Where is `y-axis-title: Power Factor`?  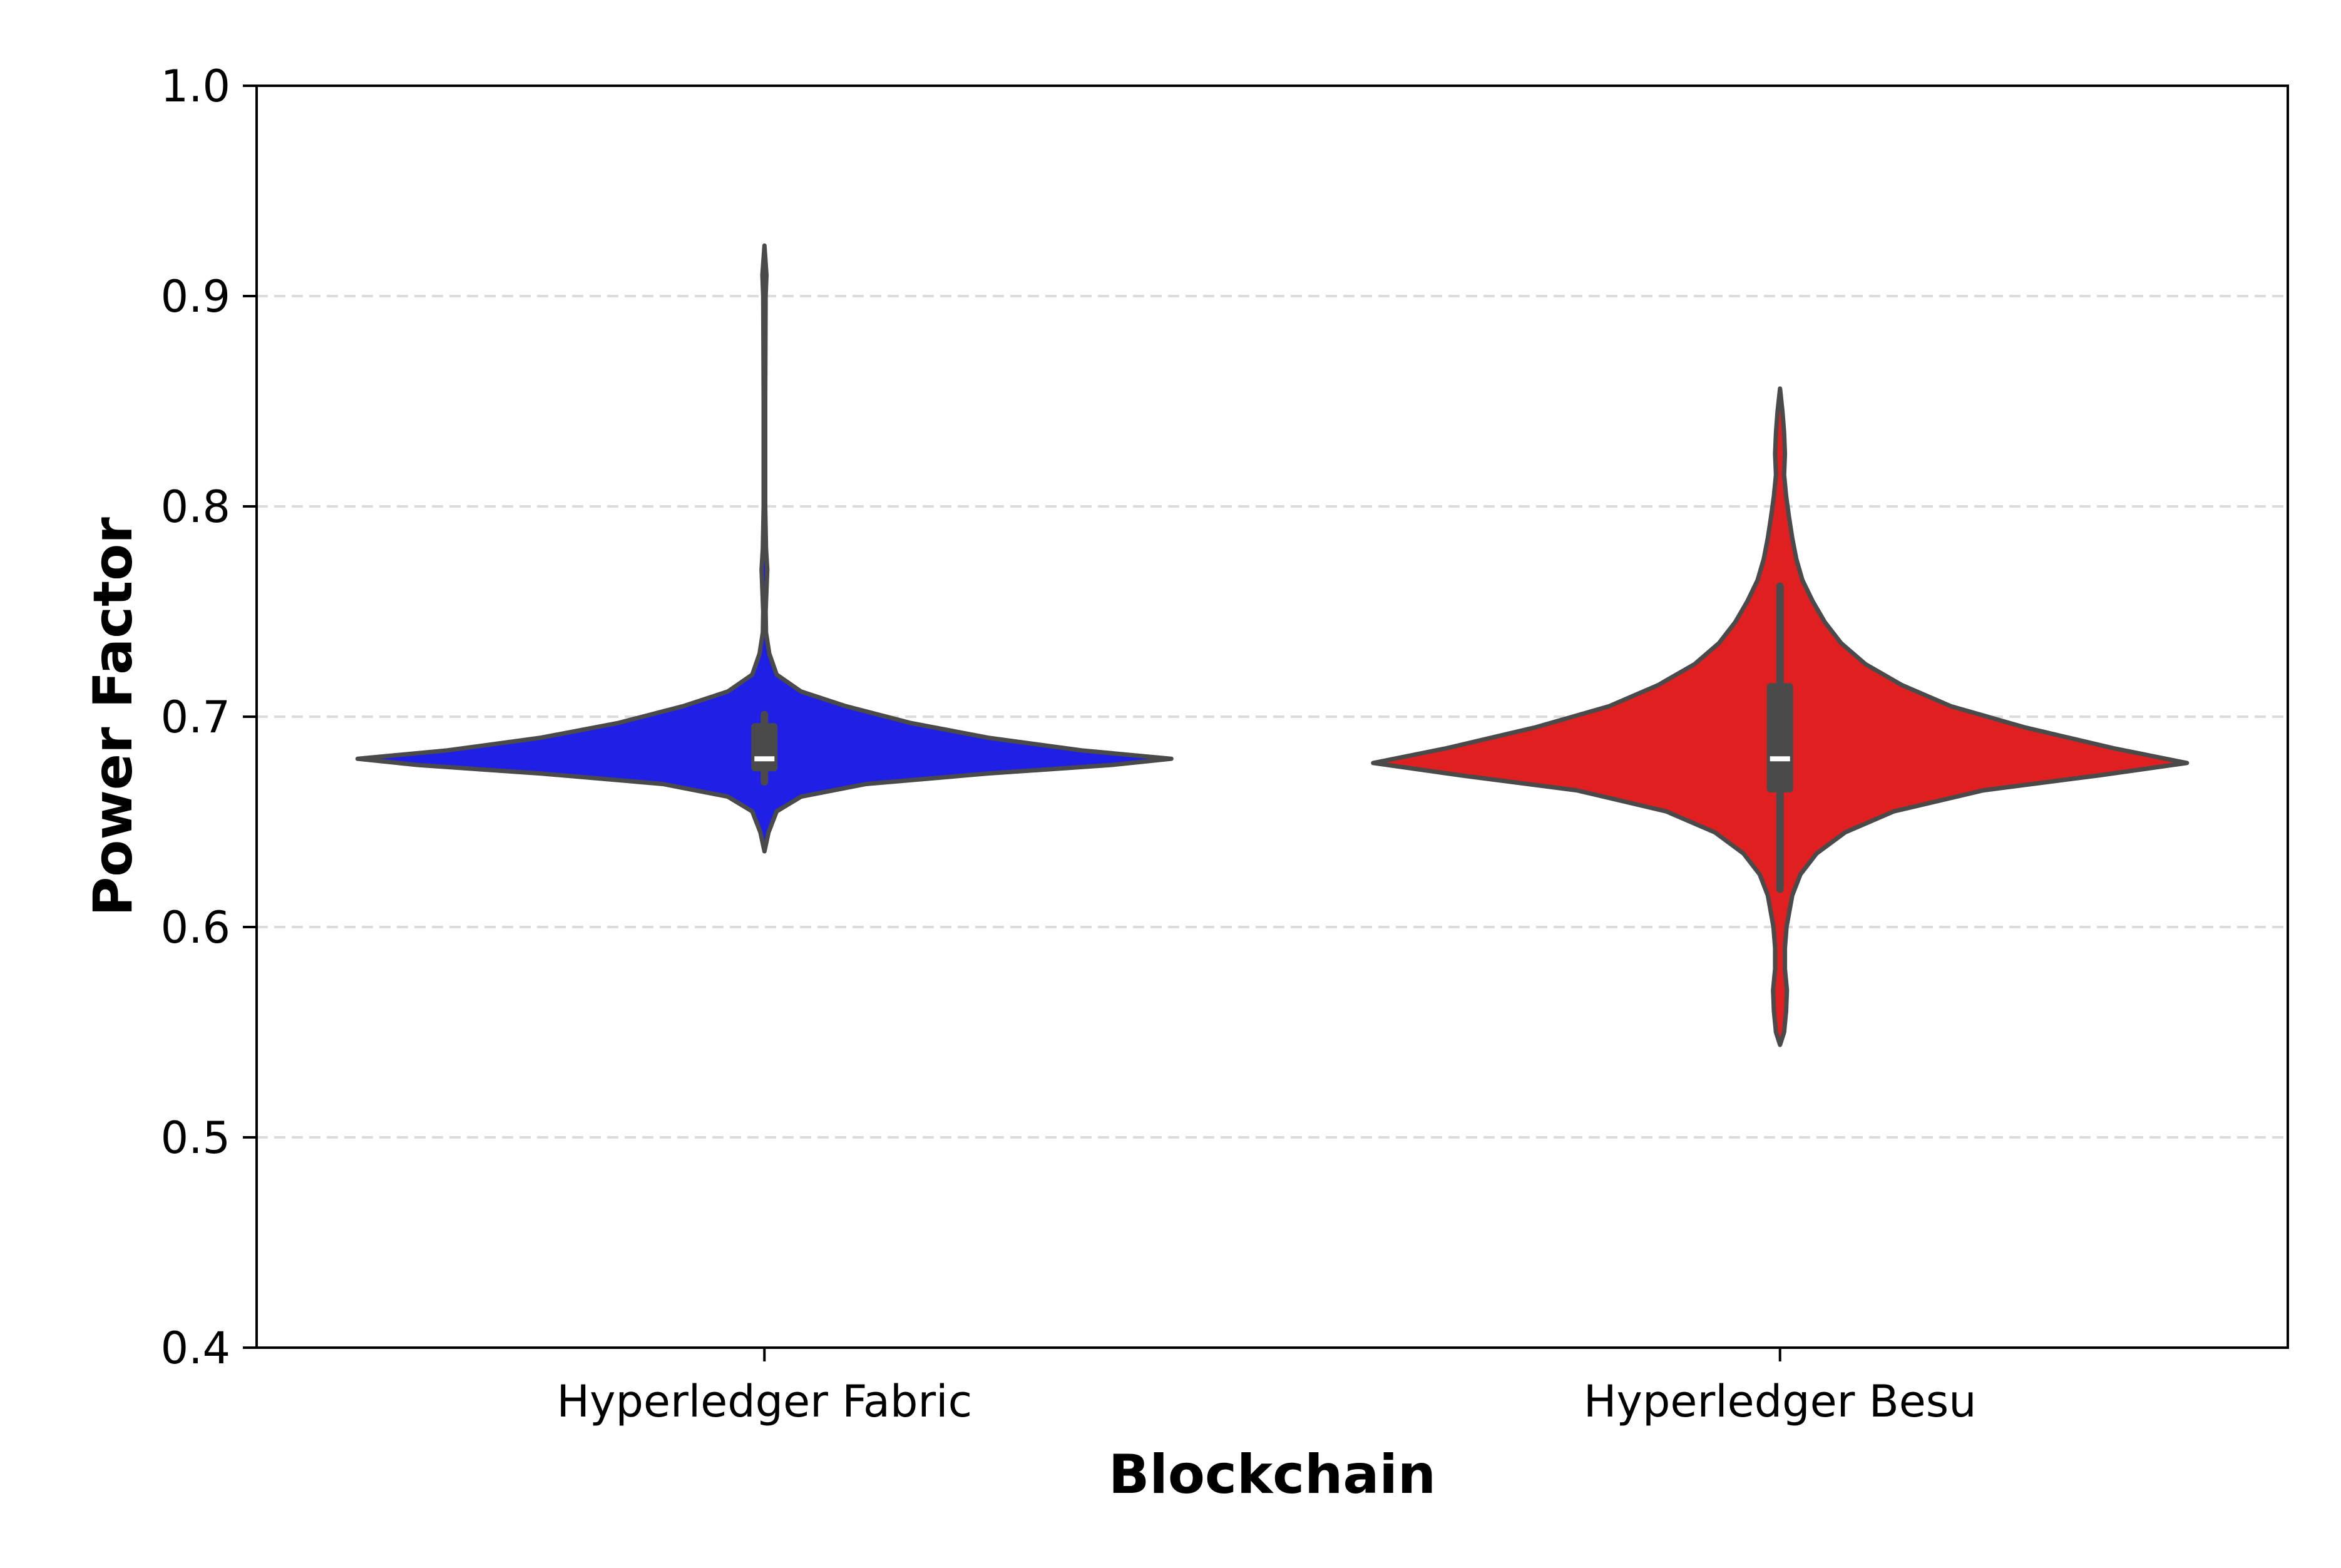 y-axis-title: Power Factor is located at coordinates (113, 716).